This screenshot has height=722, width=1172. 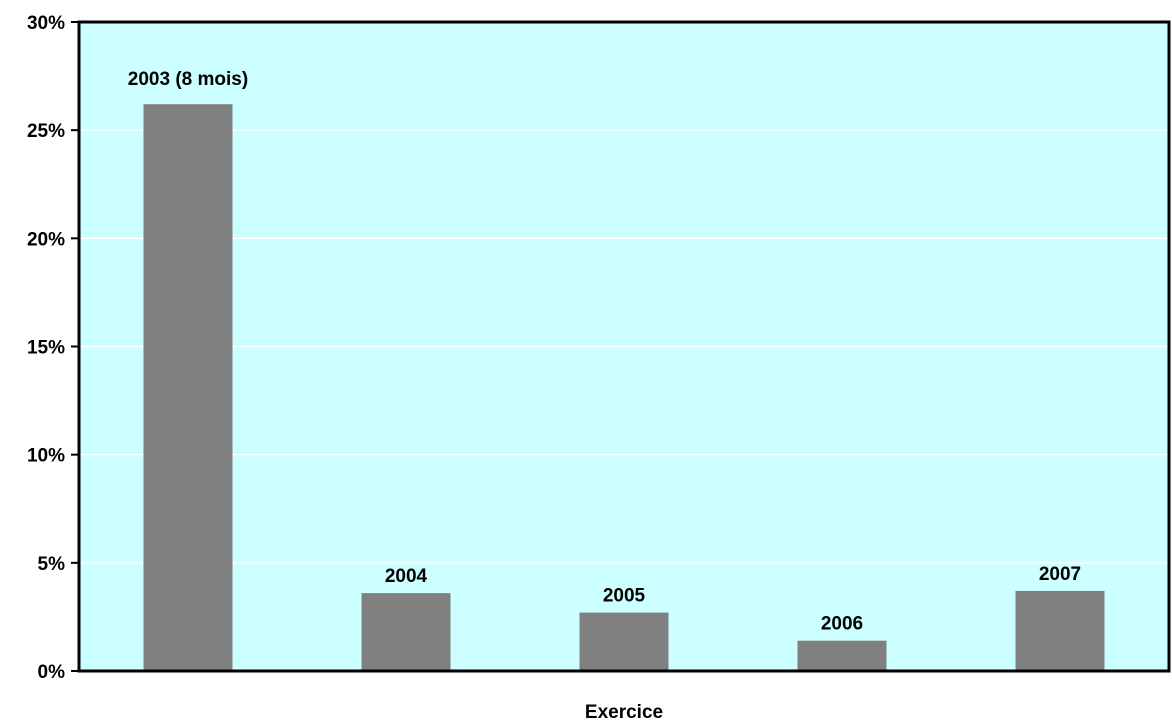 I want to click on bar-label: 2007, so click(x=1060, y=574).